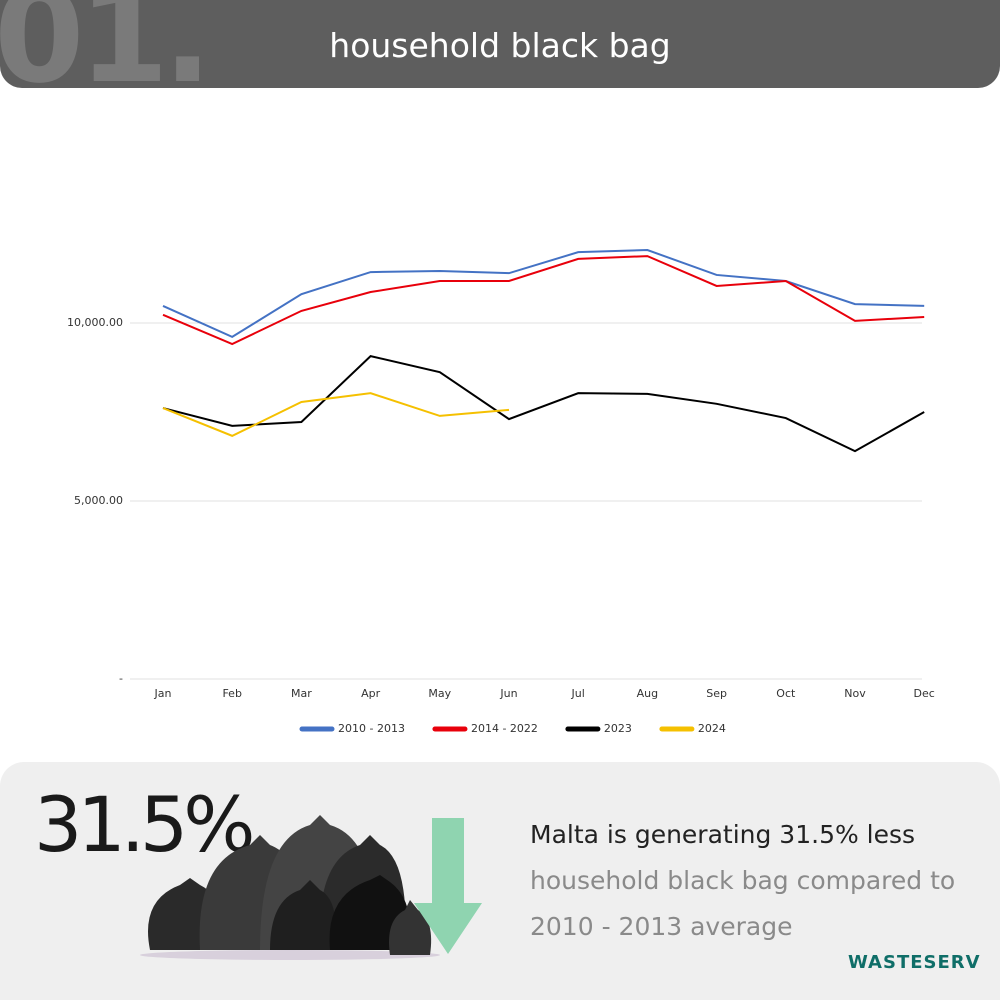 Image resolution: width=1000 pixels, height=1000 pixels. I want to click on legend-label: 2024, so click(712, 728).